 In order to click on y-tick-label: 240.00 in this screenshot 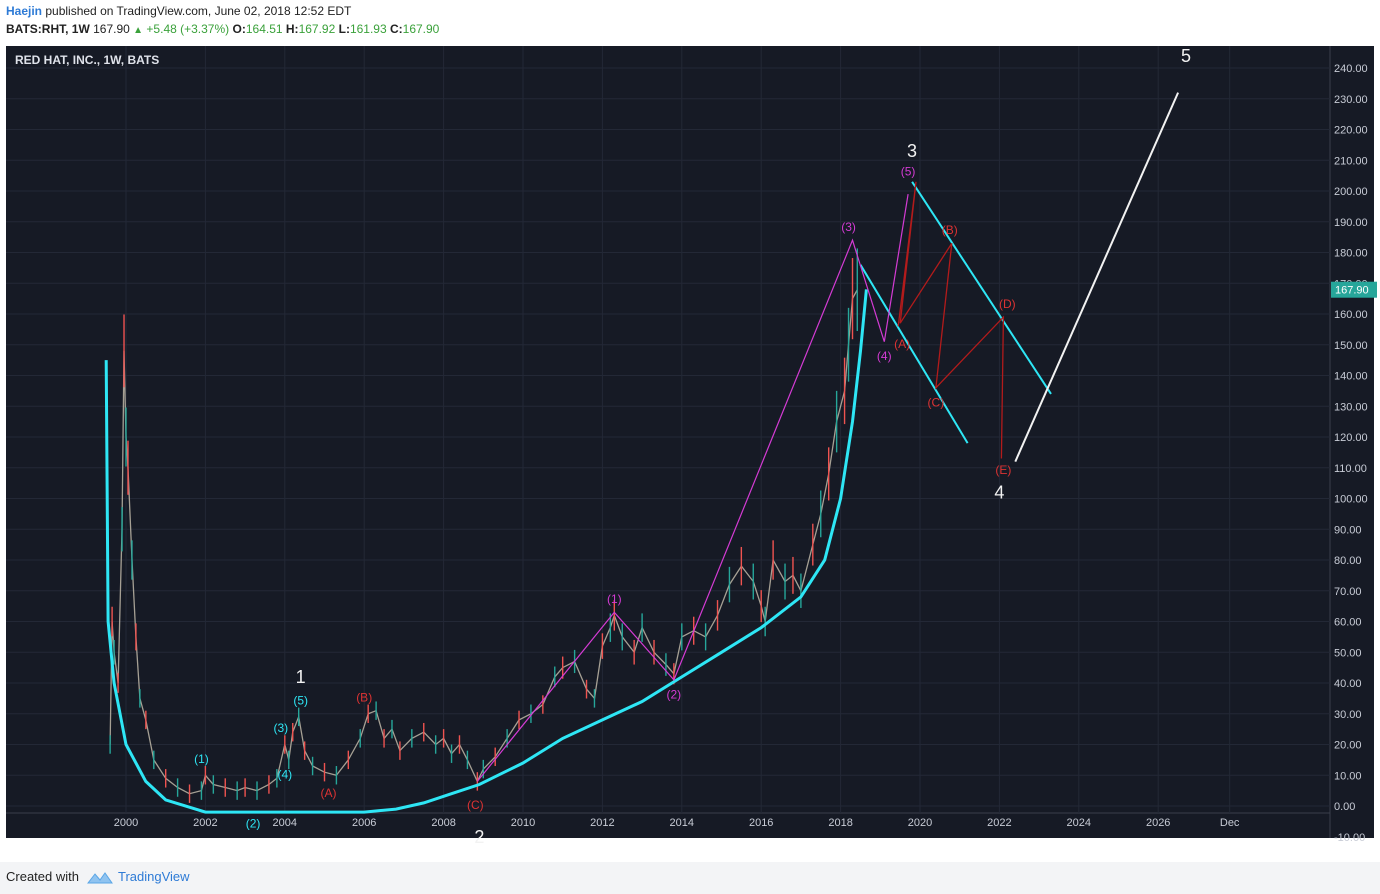, I will do `click(1351, 69)`.